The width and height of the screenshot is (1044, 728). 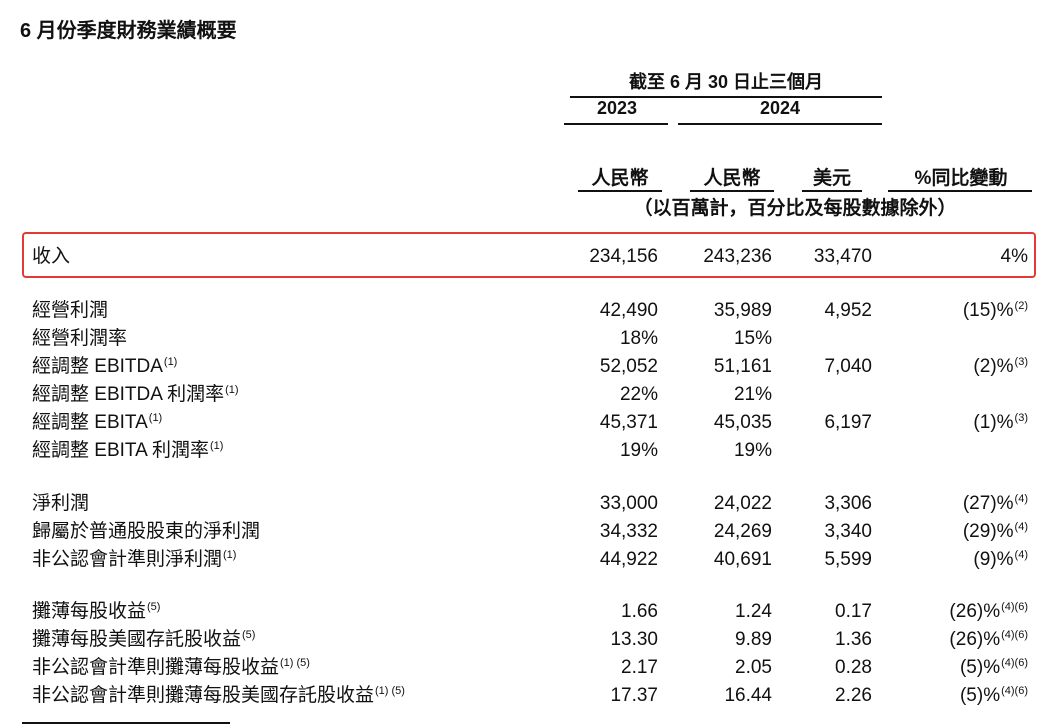 I want to click on col-rmb-2024-header: 人民幣, so click(x=732, y=178).